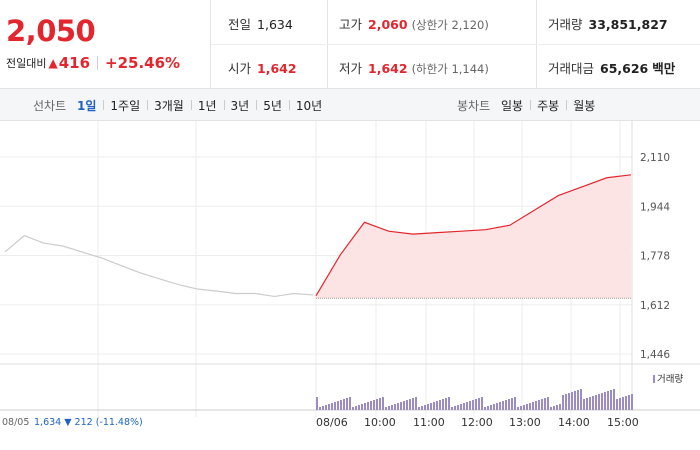 The height and width of the screenshot is (450, 700). What do you see at coordinates (655, 158) in the screenshot?
I see `y-tick-label: 2,110` at bounding box center [655, 158].